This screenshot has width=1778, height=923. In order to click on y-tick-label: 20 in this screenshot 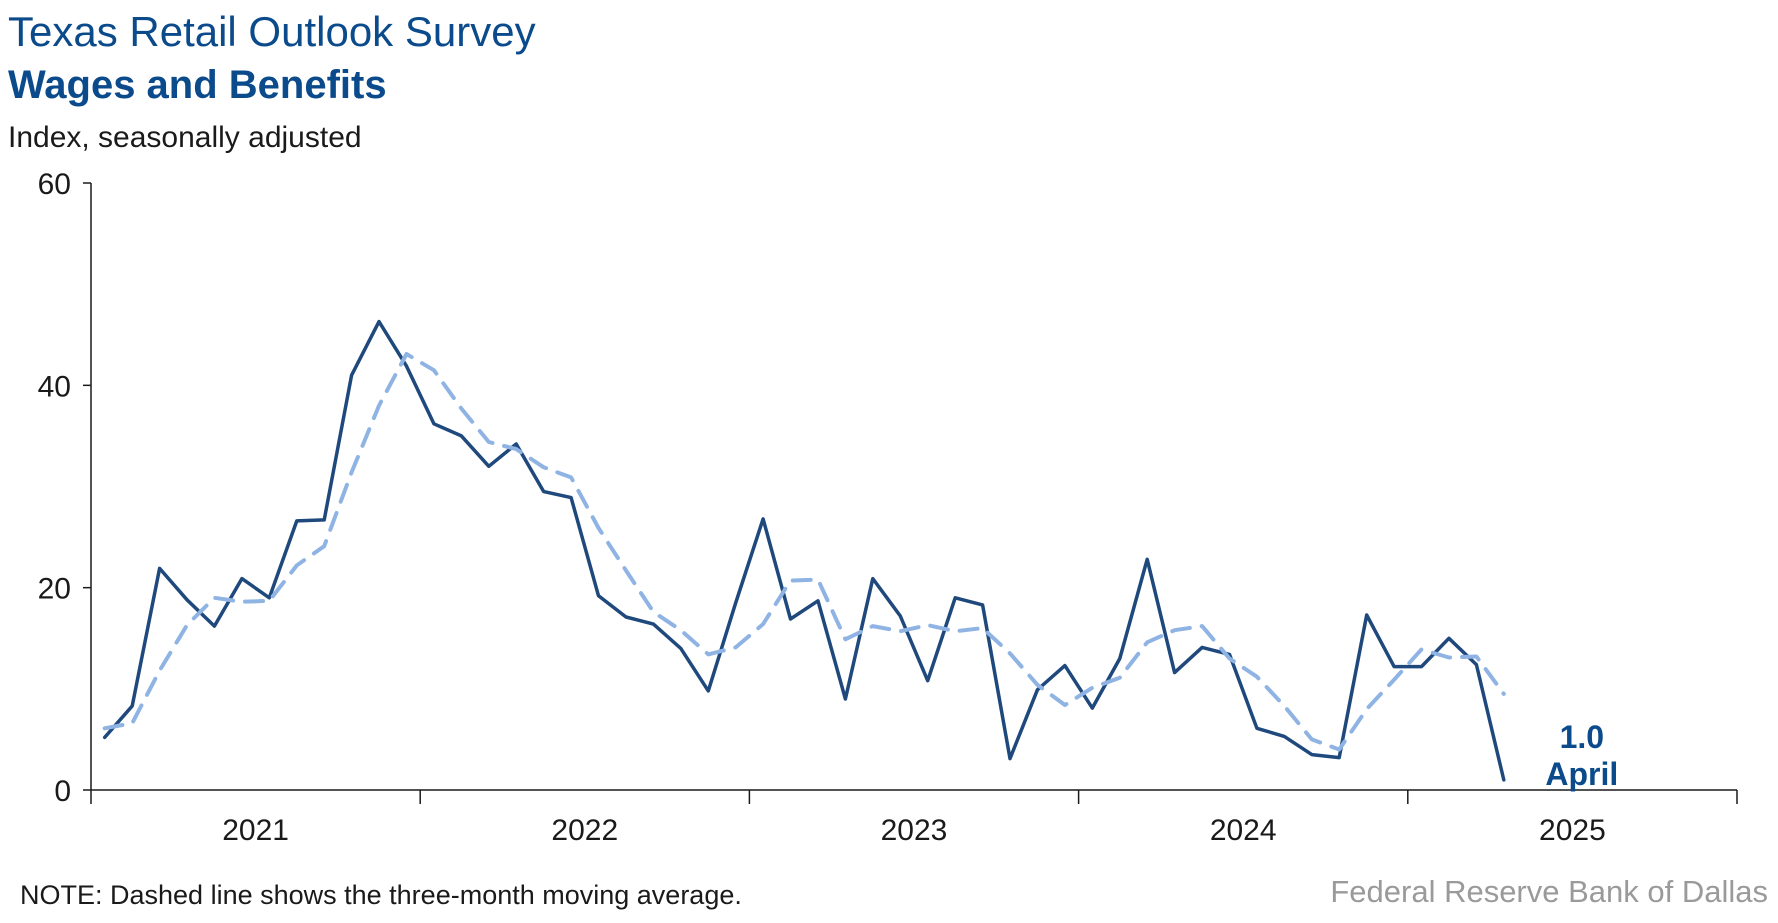, I will do `click(54, 589)`.